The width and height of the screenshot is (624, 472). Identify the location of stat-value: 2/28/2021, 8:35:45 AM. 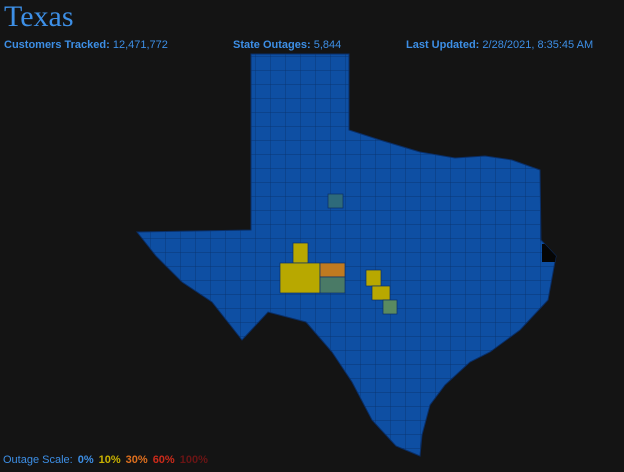
(538, 45).